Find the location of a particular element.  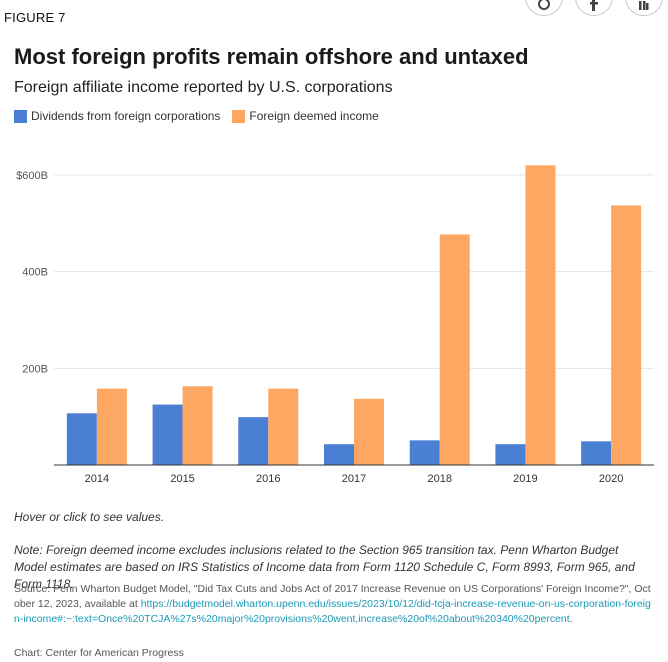

legend-swatch-deemed-income is located at coordinates (239, 116).